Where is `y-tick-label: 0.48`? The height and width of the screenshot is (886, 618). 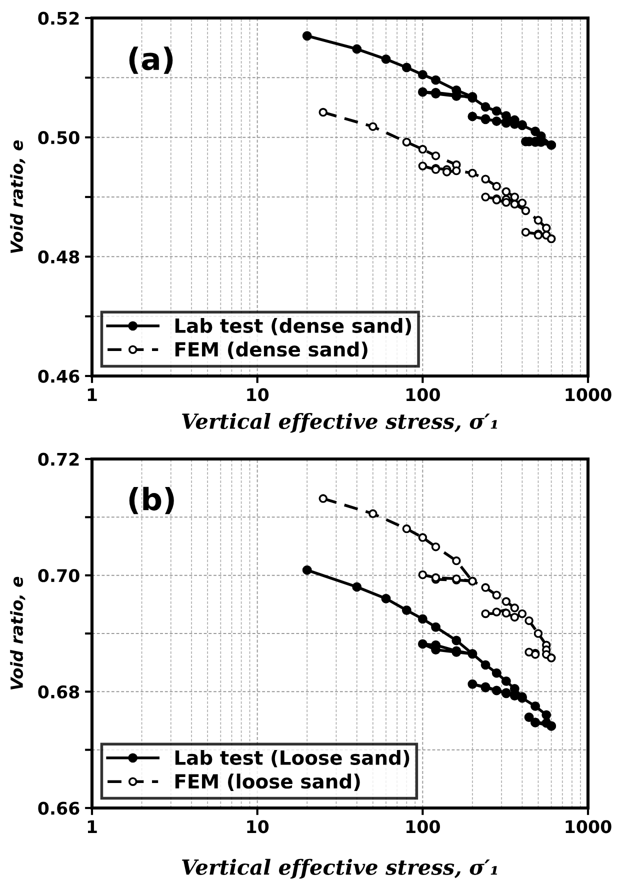 y-tick-label: 0.48 is located at coordinates (59, 257).